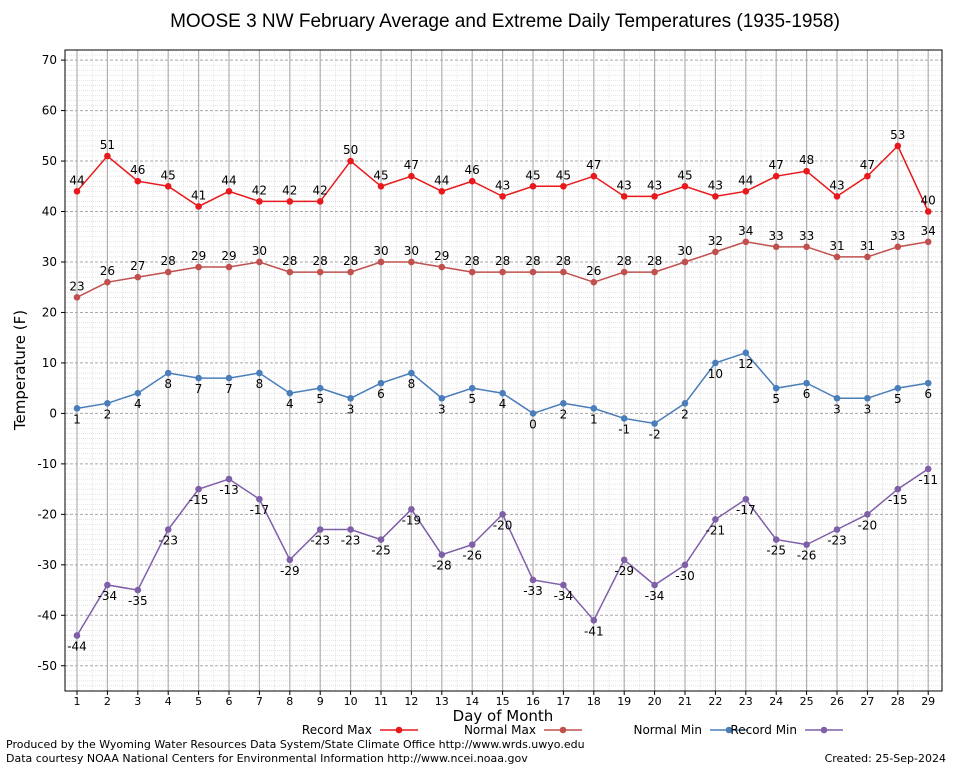 The height and width of the screenshot is (768, 954). I want to click on data-label: 50, so click(350, 150).